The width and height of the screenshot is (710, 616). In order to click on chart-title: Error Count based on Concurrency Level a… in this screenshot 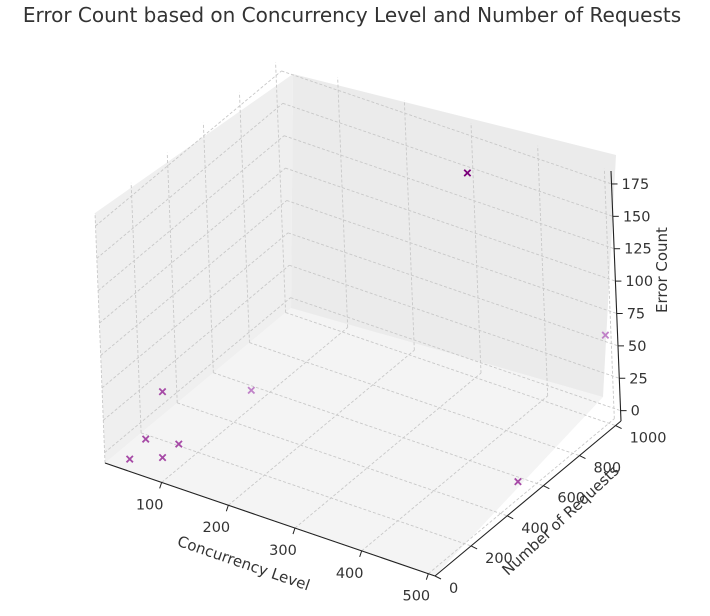, I will do `click(352, 15)`.